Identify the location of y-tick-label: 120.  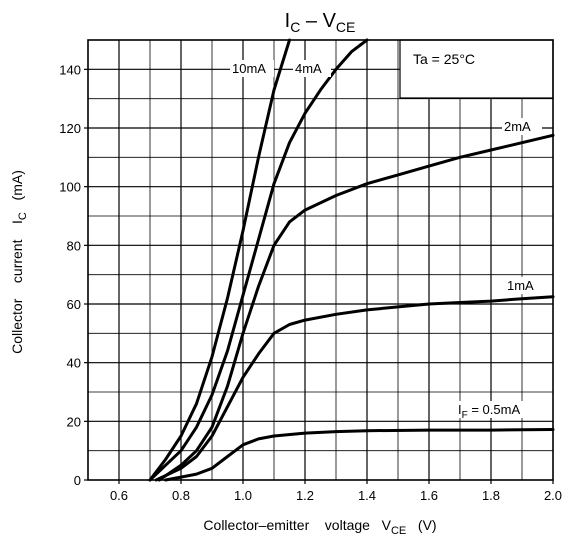
(70, 128).